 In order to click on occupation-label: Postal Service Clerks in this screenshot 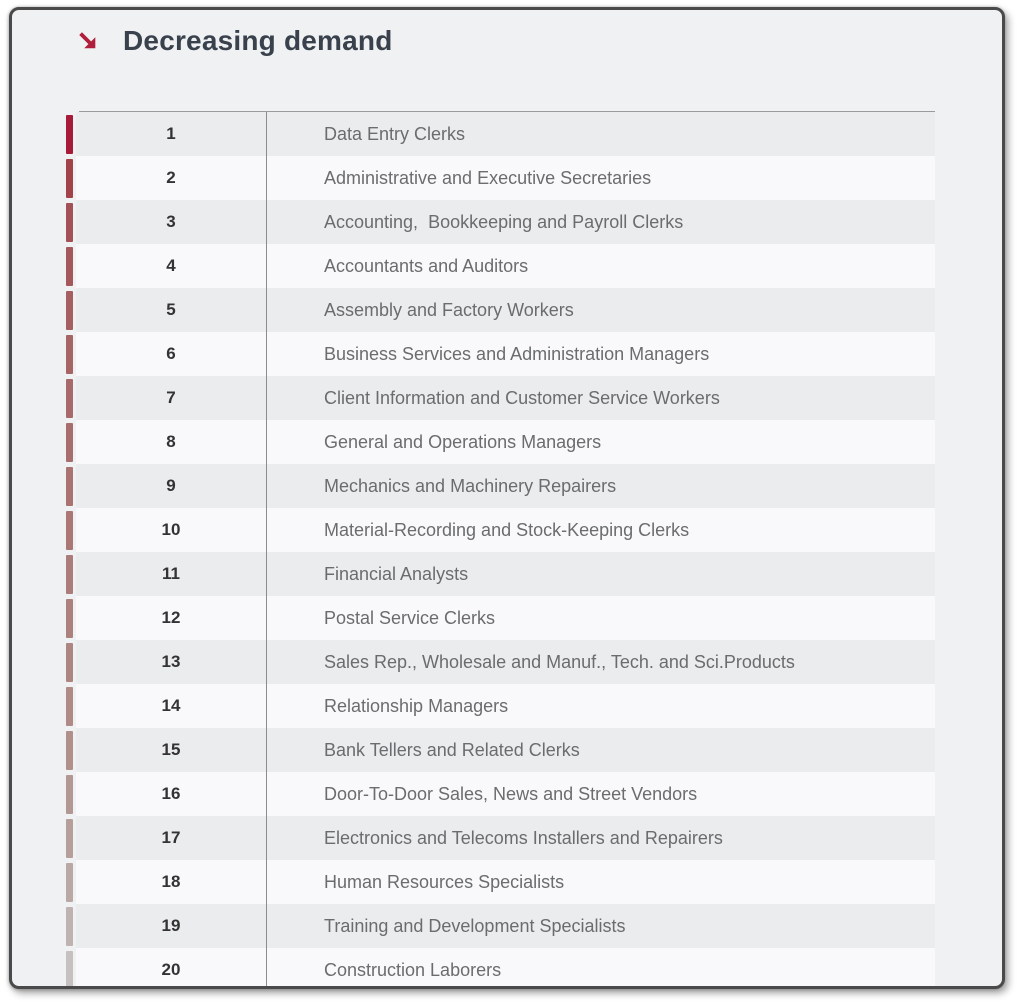, I will do `click(410, 617)`.